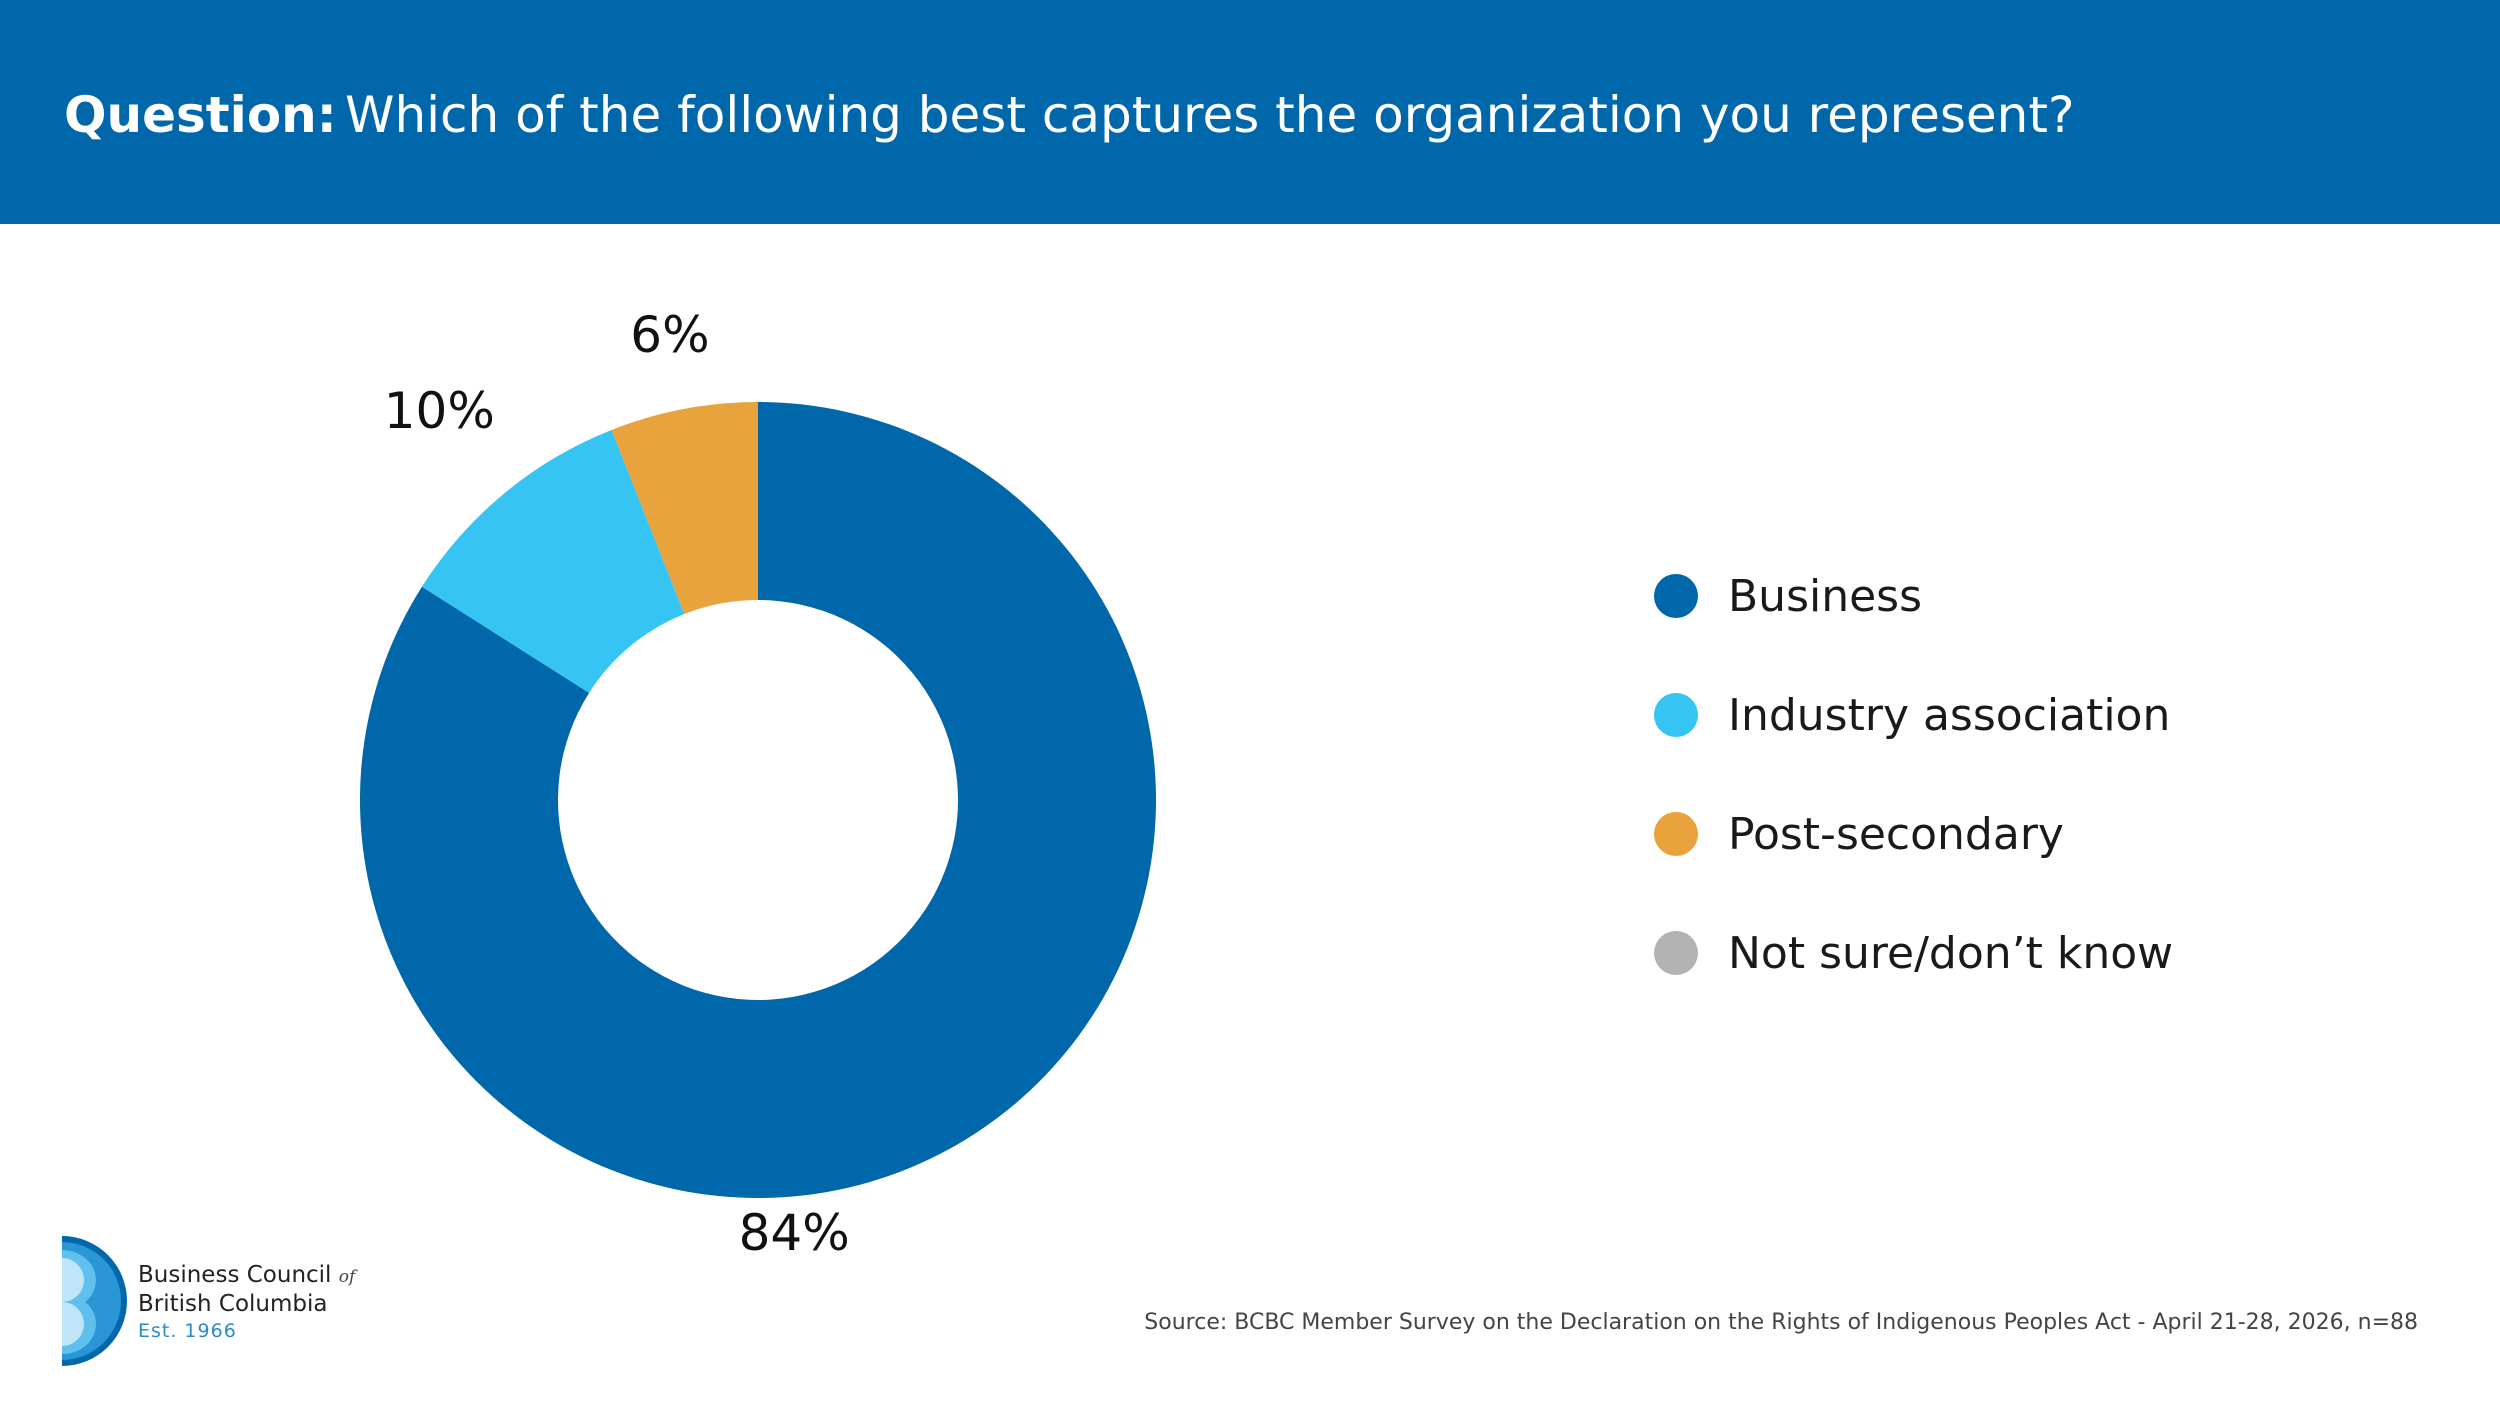 The width and height of the screenshot is (2500, 1406). I want to click on legend-label: Not sure/don’t know, so click(1951, 953).